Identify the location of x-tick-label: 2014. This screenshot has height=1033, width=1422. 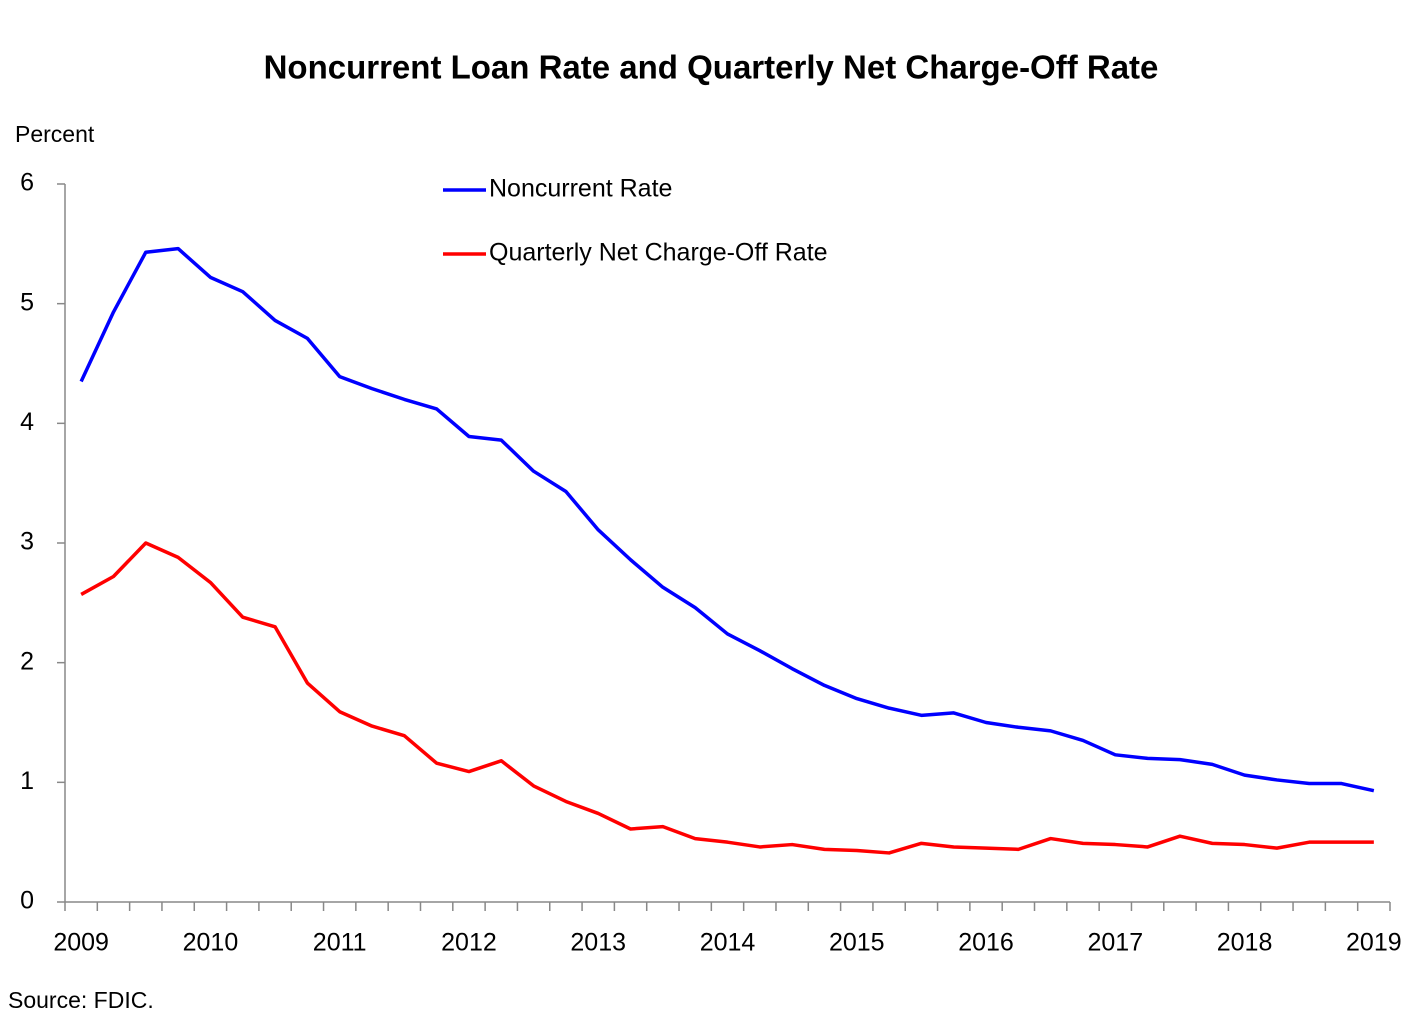
(728, 943).